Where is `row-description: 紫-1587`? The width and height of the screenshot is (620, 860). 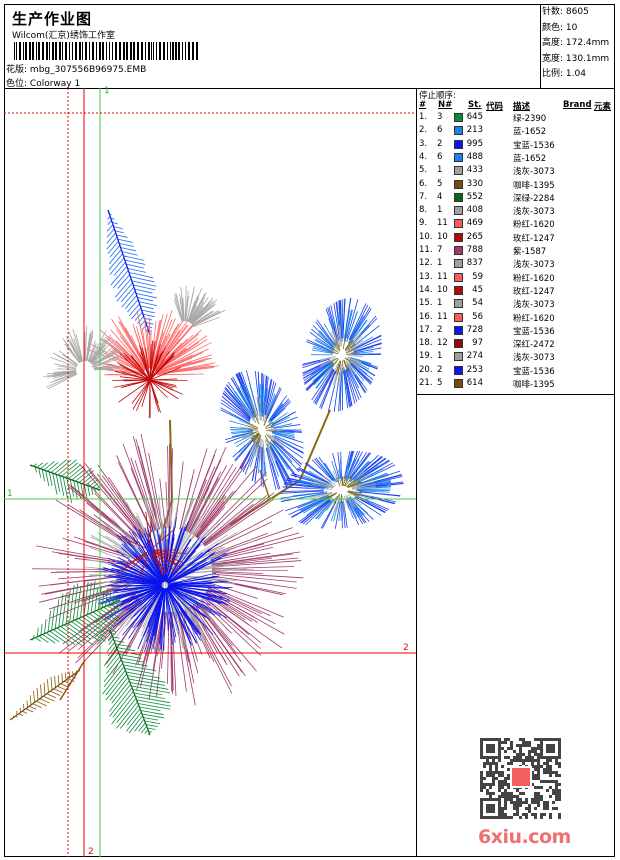
row-description: 紫-1587 is located at coordinates (530, 252).